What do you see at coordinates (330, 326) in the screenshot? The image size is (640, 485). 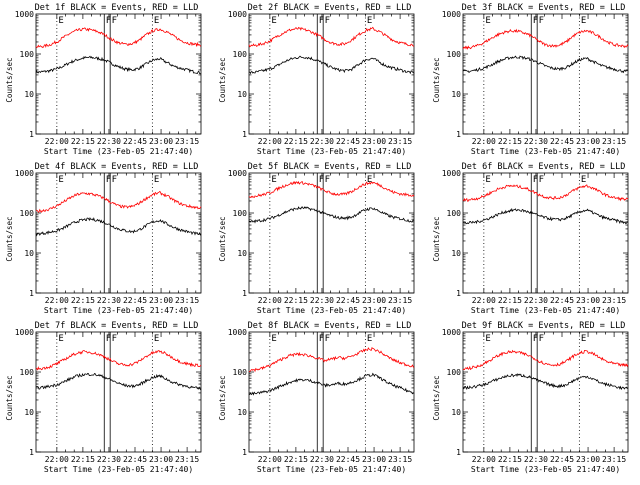 I see `chart-title: Det 8f BLACK = Events, RED = LLD` at bounding box center [330, 326].